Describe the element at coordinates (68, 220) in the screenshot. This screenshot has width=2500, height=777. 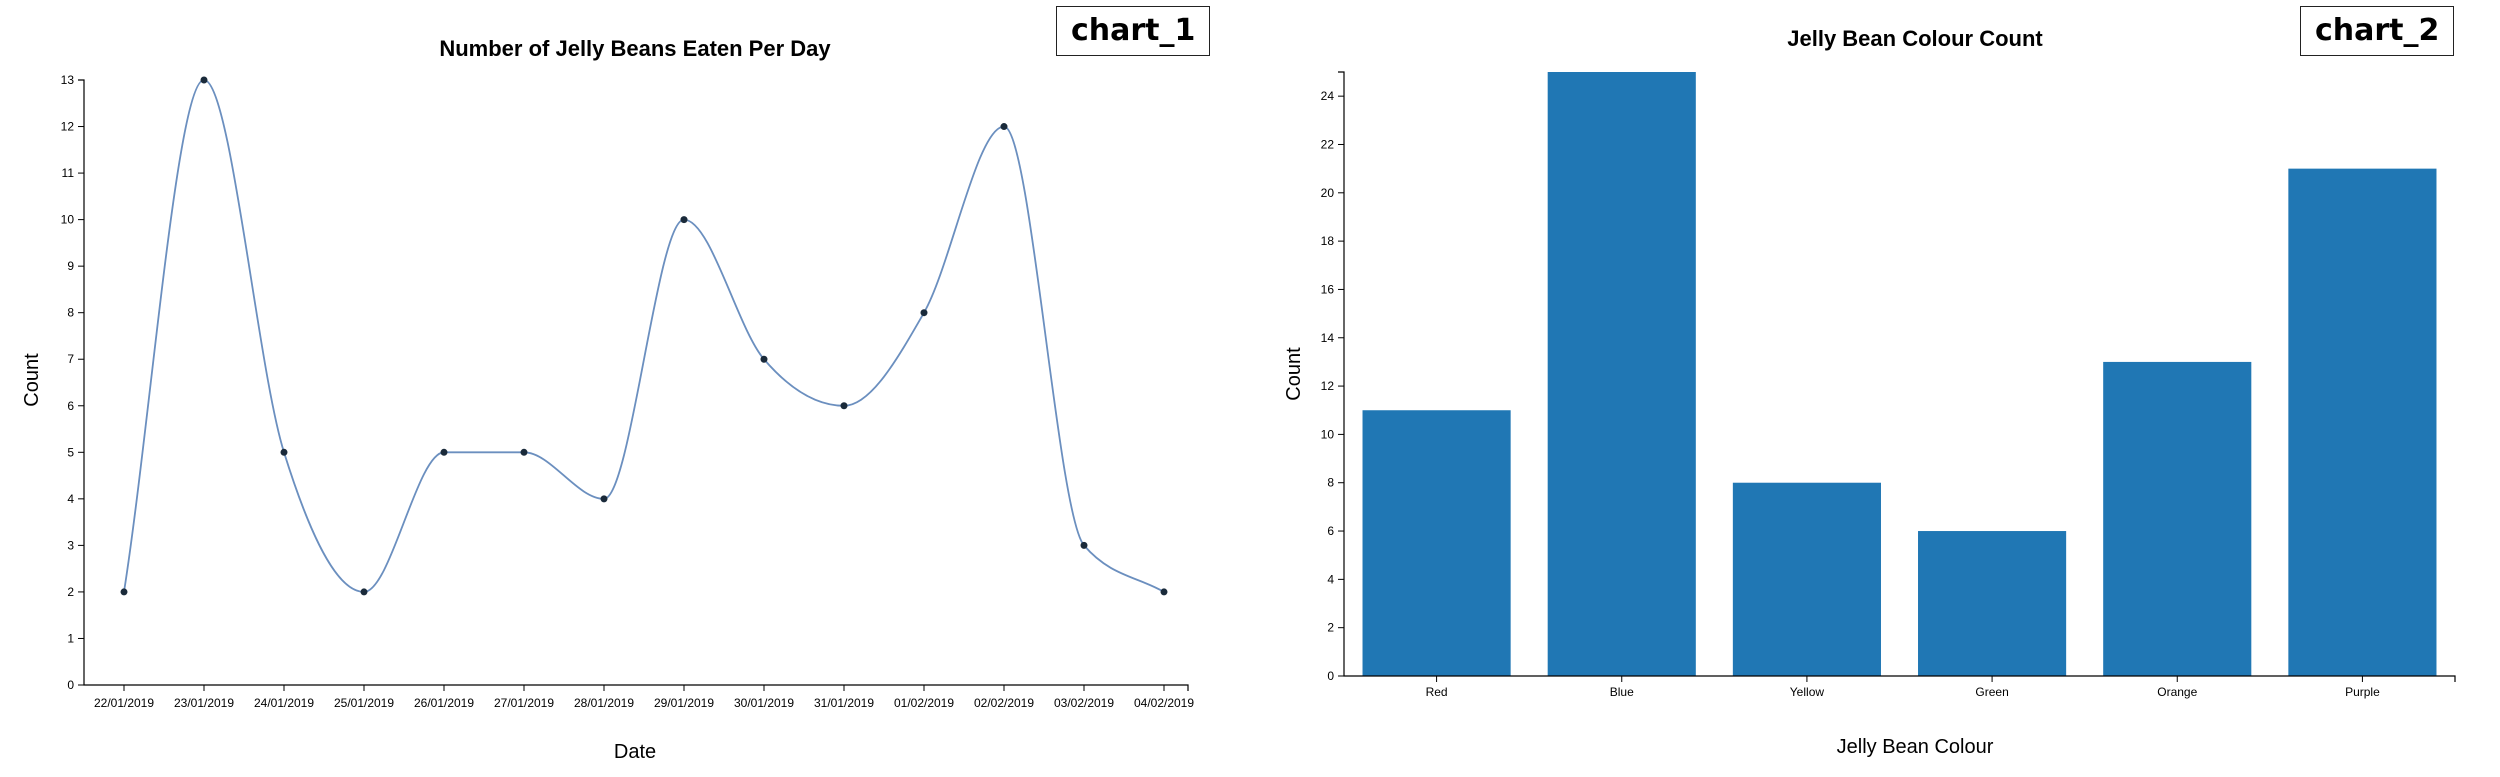
I see `chart-1-y-tick-label: 10` at that location.